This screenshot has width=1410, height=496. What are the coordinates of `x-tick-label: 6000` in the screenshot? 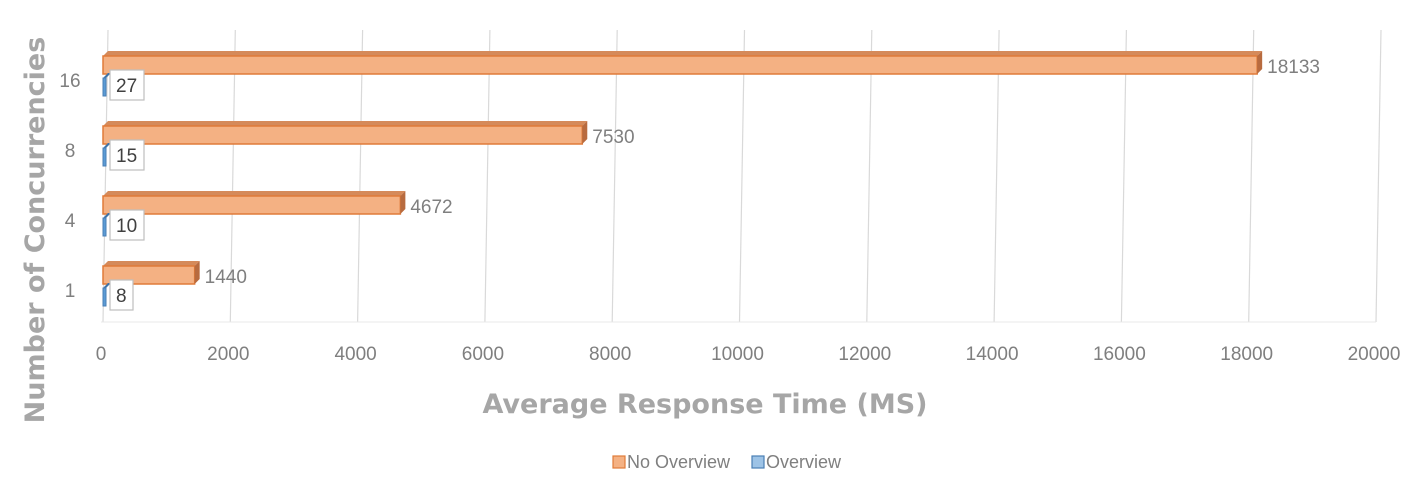 It's located at (483, 354).